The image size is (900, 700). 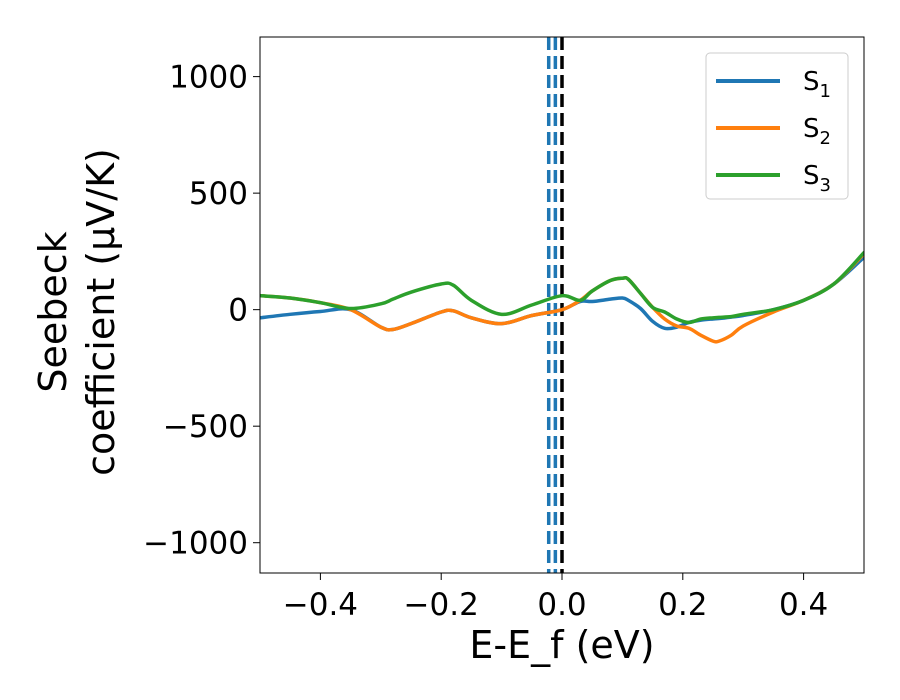 I want to click on y-axis-label-line2: coefficient (μV/K), so click(x=101, y=312).